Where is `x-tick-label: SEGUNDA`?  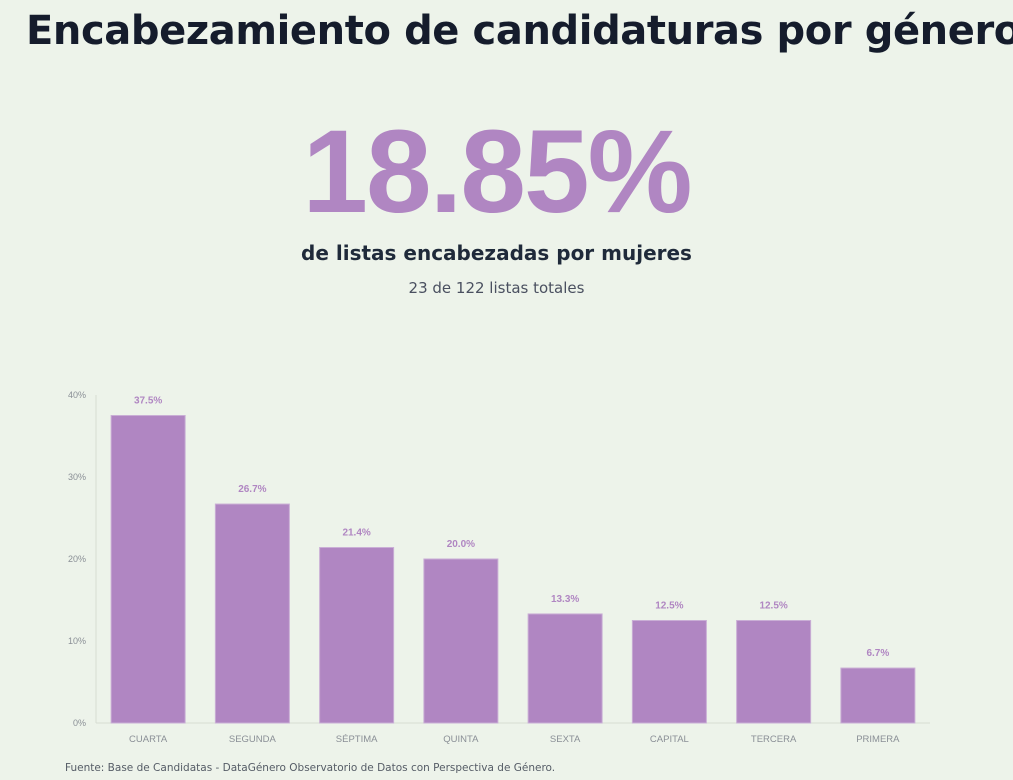 x-tick-label: SEGUNDA is located at coordinates (253, 739).